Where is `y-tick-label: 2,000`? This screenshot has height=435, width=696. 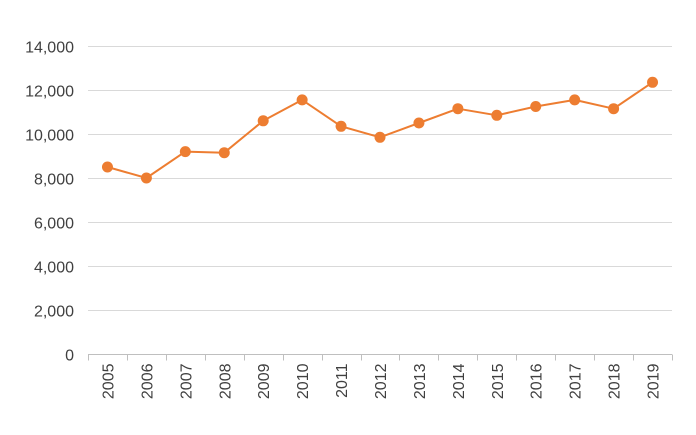 y-tick-label: 2,000 is located at coordinates (54, 312).